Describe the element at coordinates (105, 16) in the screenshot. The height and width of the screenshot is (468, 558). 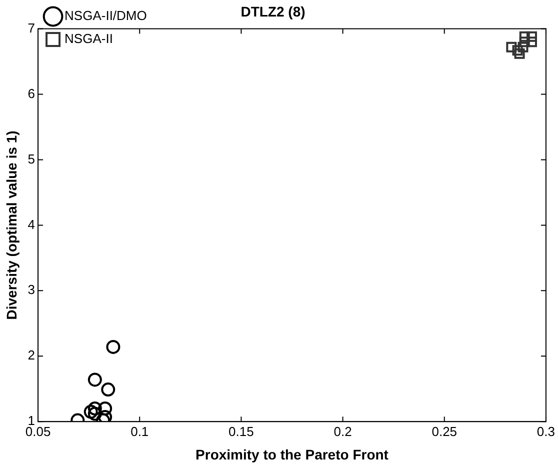
I see `legend-label: NSGA-II/DMO` at that location.